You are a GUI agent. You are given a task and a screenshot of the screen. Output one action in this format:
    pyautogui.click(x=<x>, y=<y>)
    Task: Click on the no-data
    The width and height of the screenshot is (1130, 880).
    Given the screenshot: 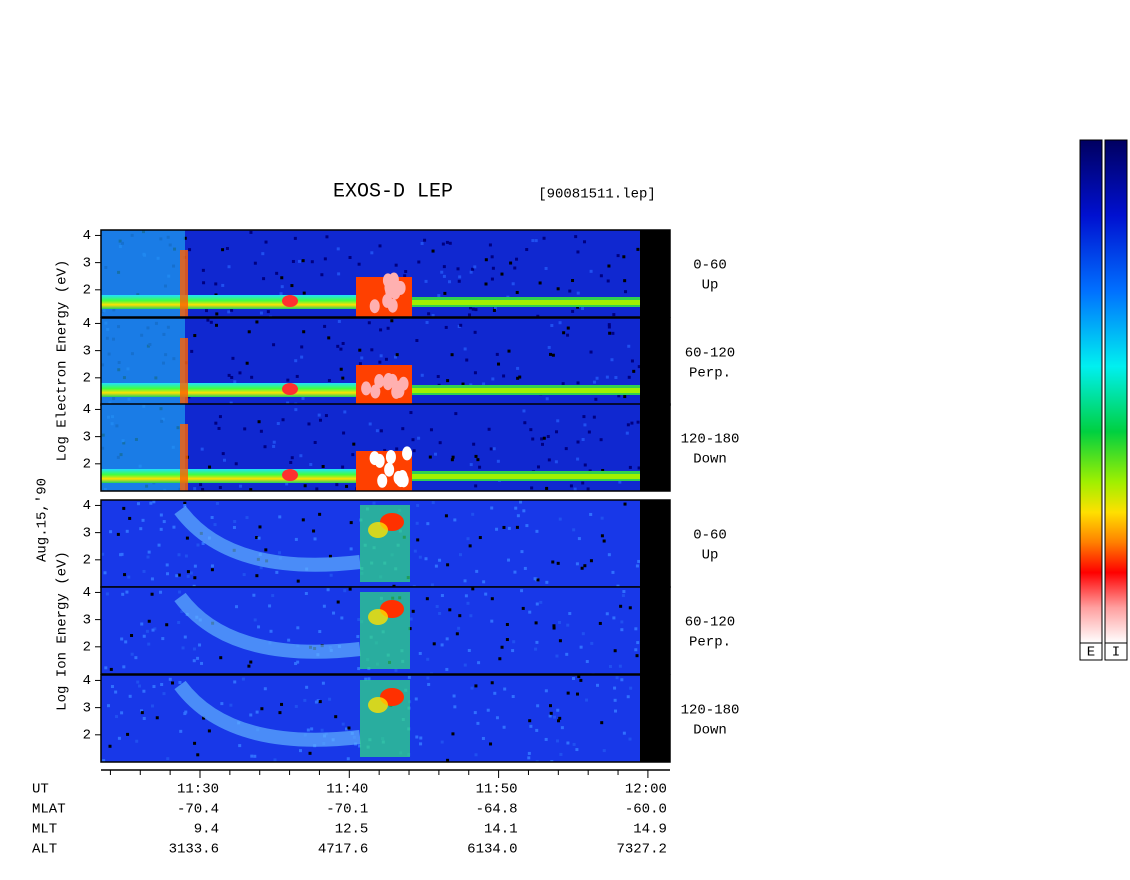 What is the action you would take?
    pyautogui.click(x=655, y=273)
    